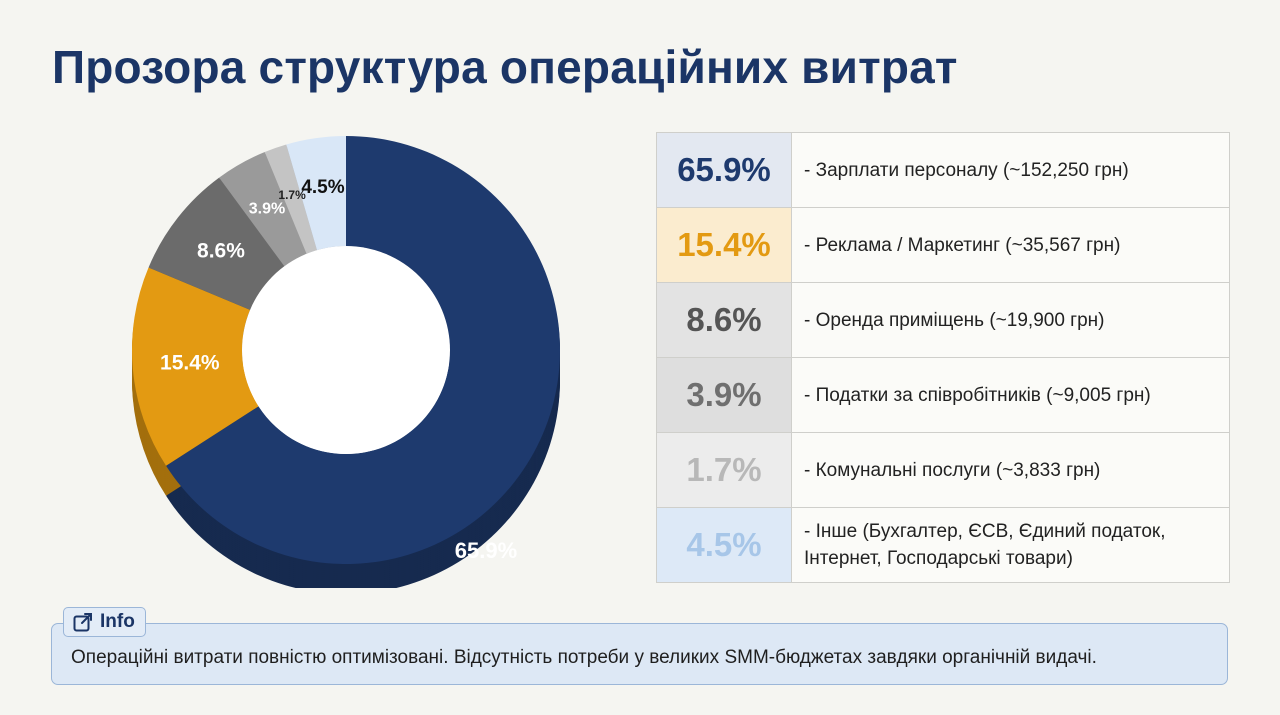  What do you see at coordinates (117, 621) in the screenshot?
I see `info-tag-label: Info` at bounding box center [117, 621].